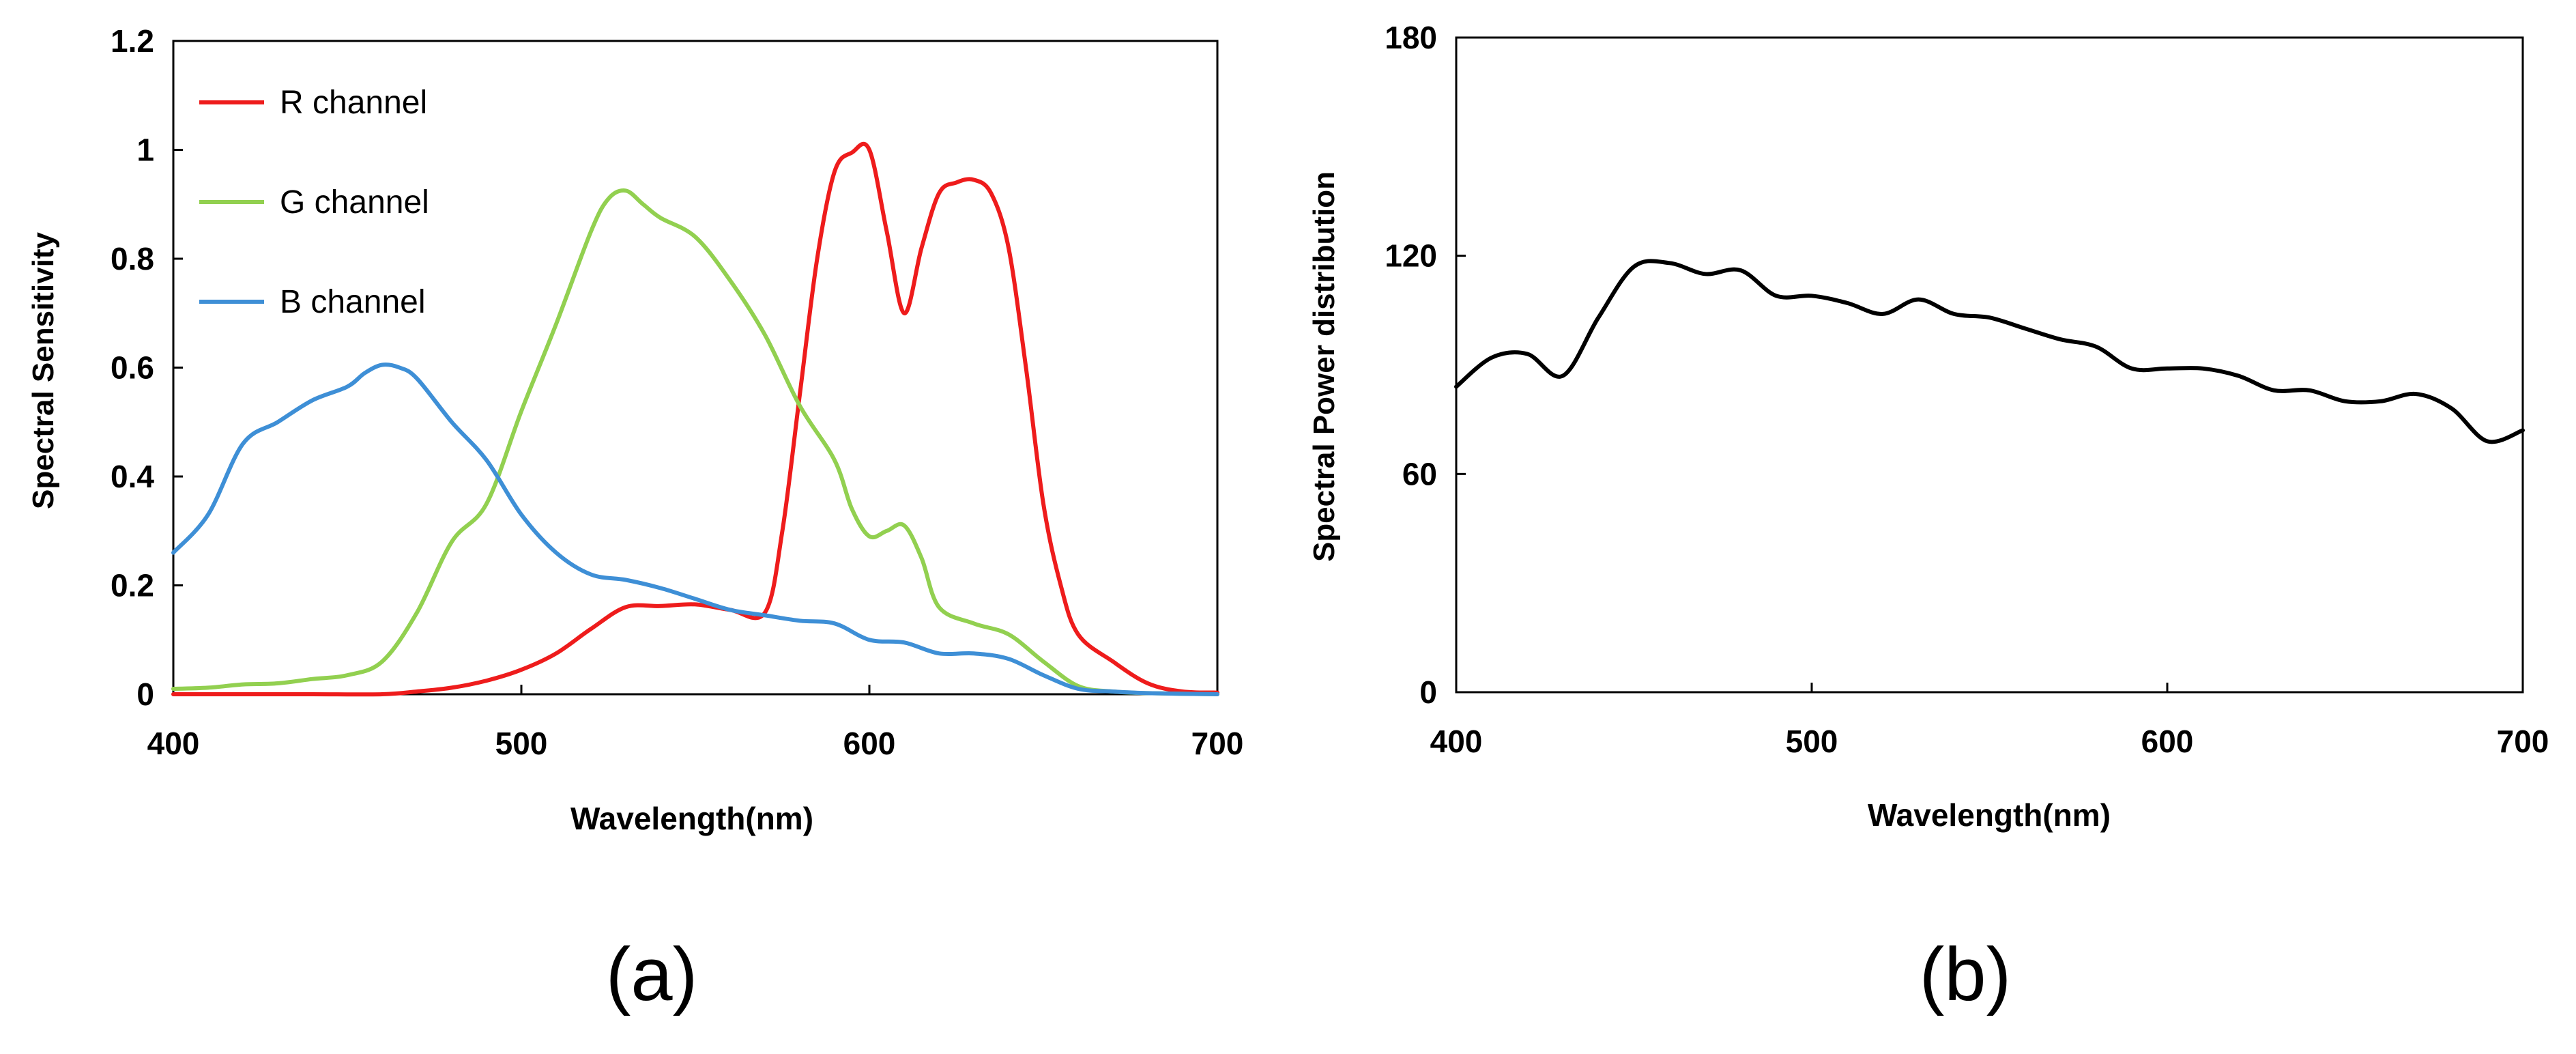  I want to click on chart-b-x-axis-title: Wavelength(nm), so click(1989, 815).